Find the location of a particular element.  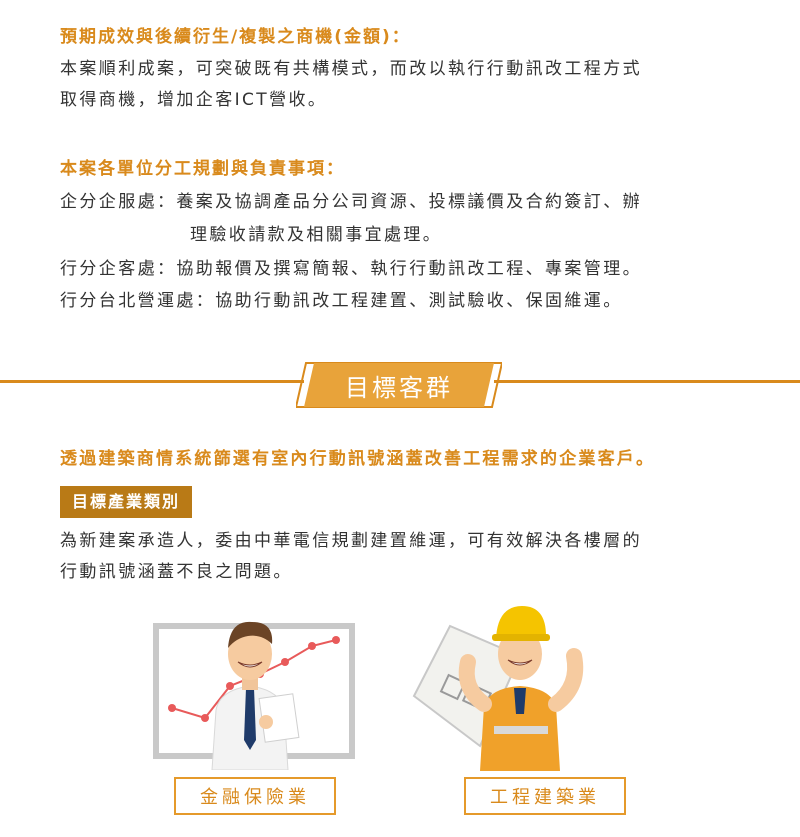

target-summary: 透過建築商情系統篩選有室內行動訊號涵蓋改善工程需求的企業客戶。 is located at coordinates (358, 459).